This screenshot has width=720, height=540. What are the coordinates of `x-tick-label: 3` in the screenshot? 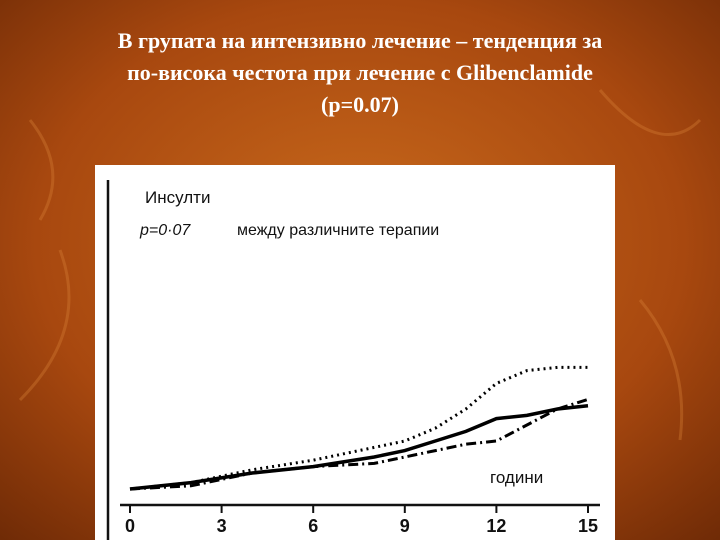 It's located at (222, 526).